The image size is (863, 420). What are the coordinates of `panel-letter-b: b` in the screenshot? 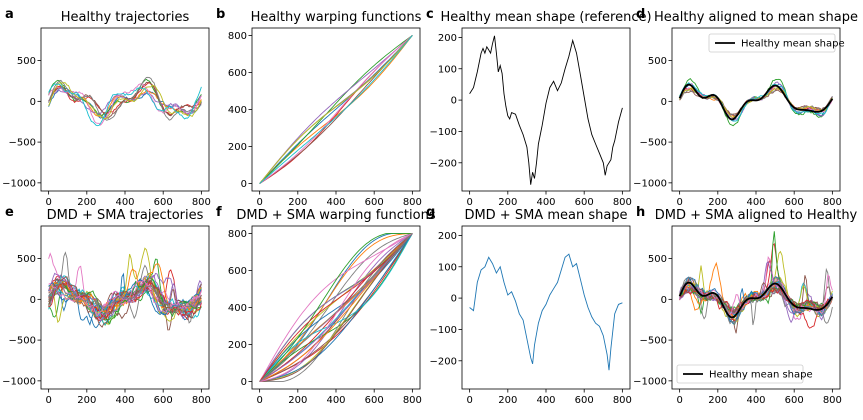 It's located at (220, 14).